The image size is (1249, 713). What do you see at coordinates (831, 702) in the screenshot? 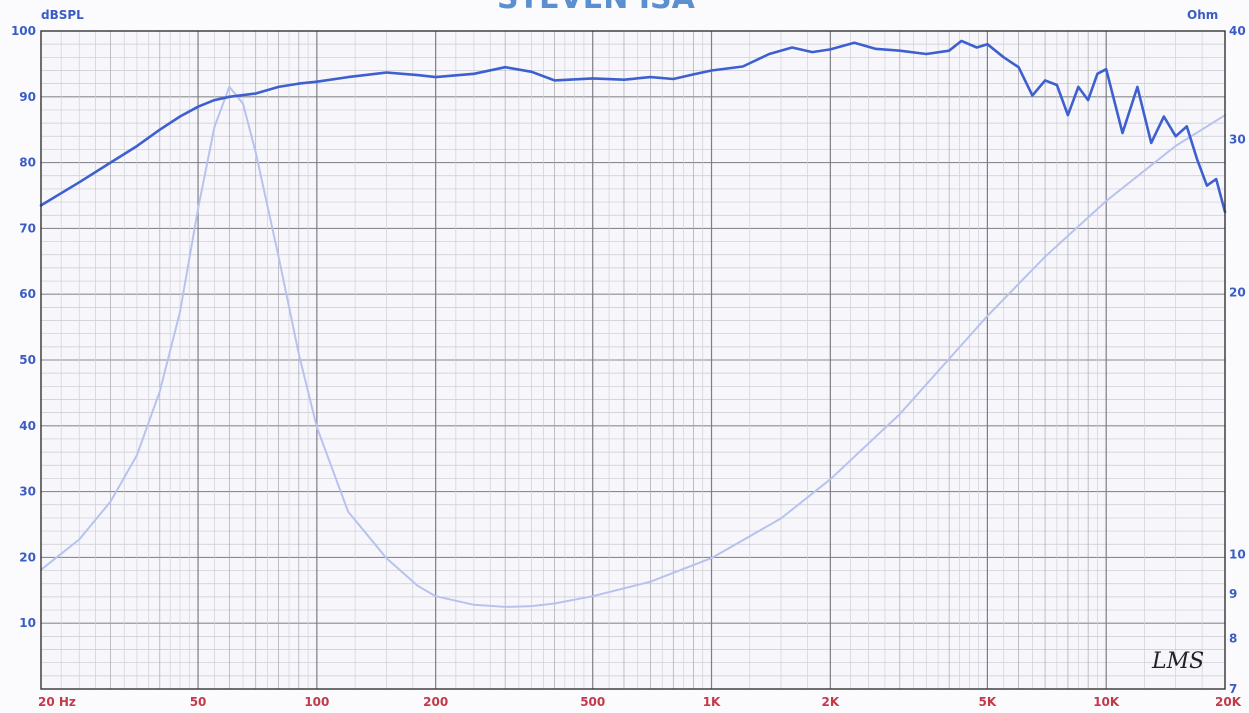
I see `x-tick-label: 2K` at bounding box center [831, 702].